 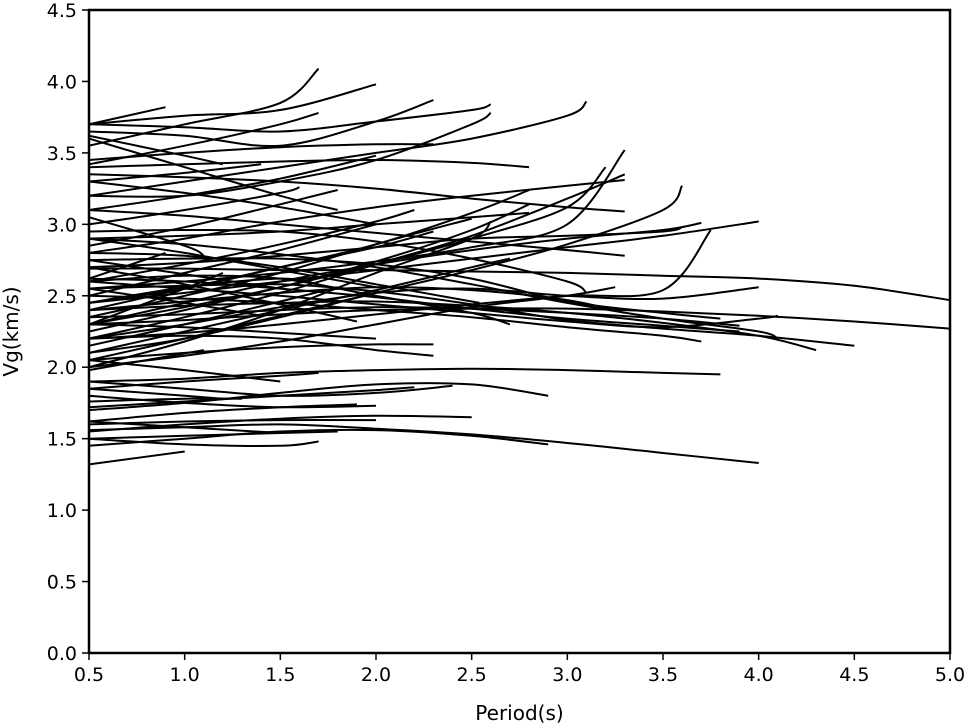 What do you see at coordinates (185, 675) in the screenshot?
I see `x-tick-label: 1.0` at bounding box center [185, 675].